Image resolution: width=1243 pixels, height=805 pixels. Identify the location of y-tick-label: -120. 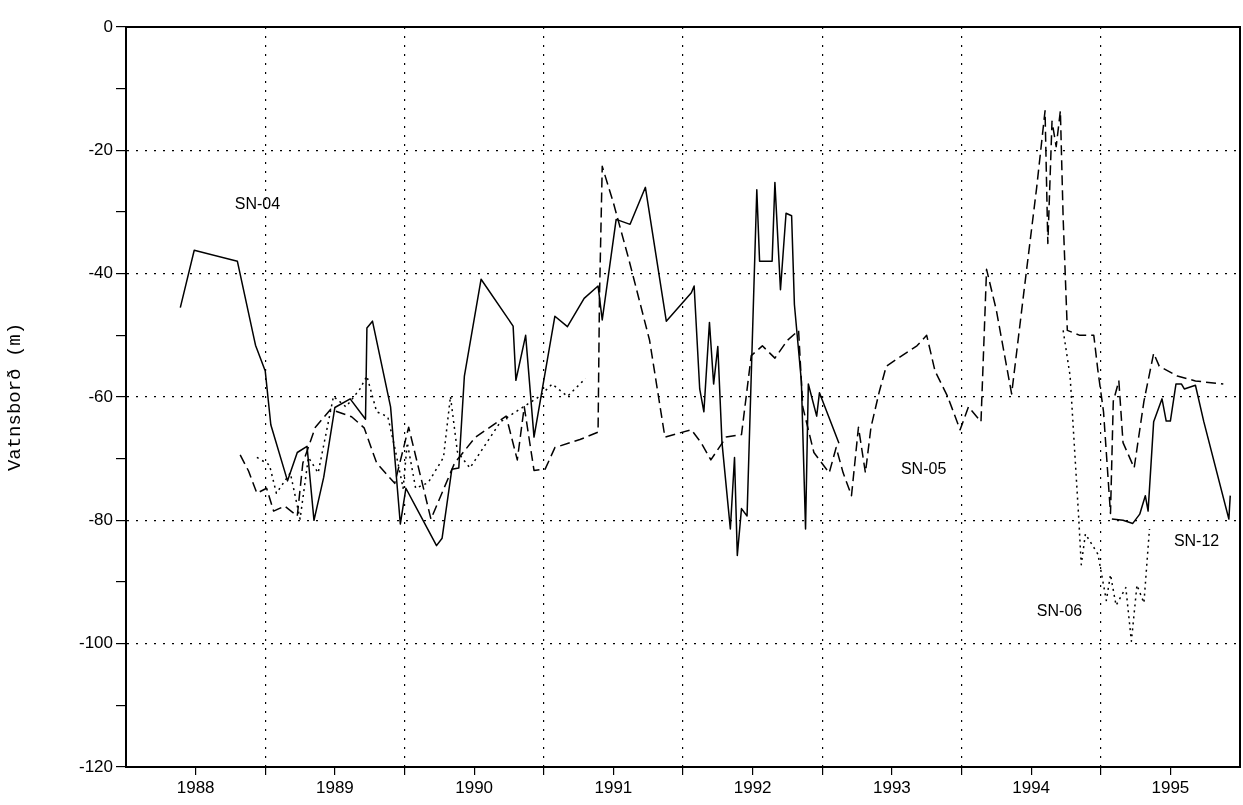
(95, 766).